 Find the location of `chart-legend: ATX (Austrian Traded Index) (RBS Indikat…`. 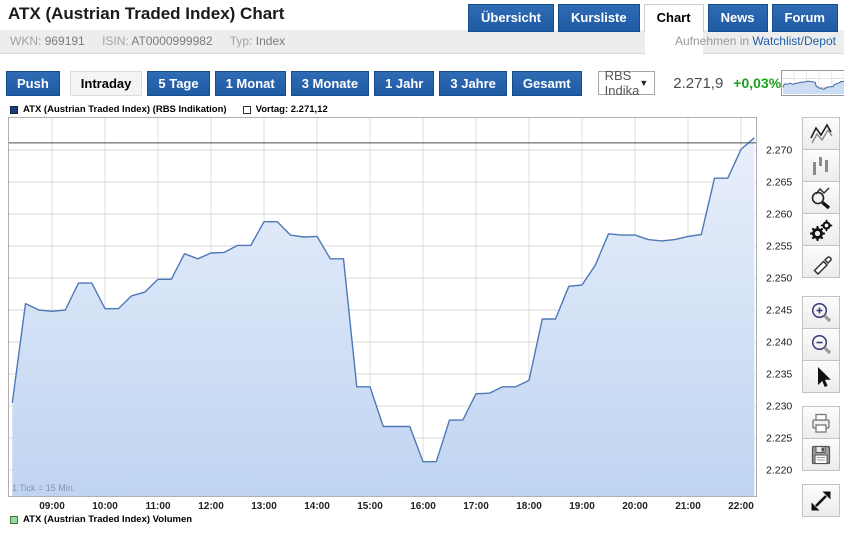

chart-legend: ATX (Austrian Traded Index) (RBS Indikat… is located at coordinates (169, 109).